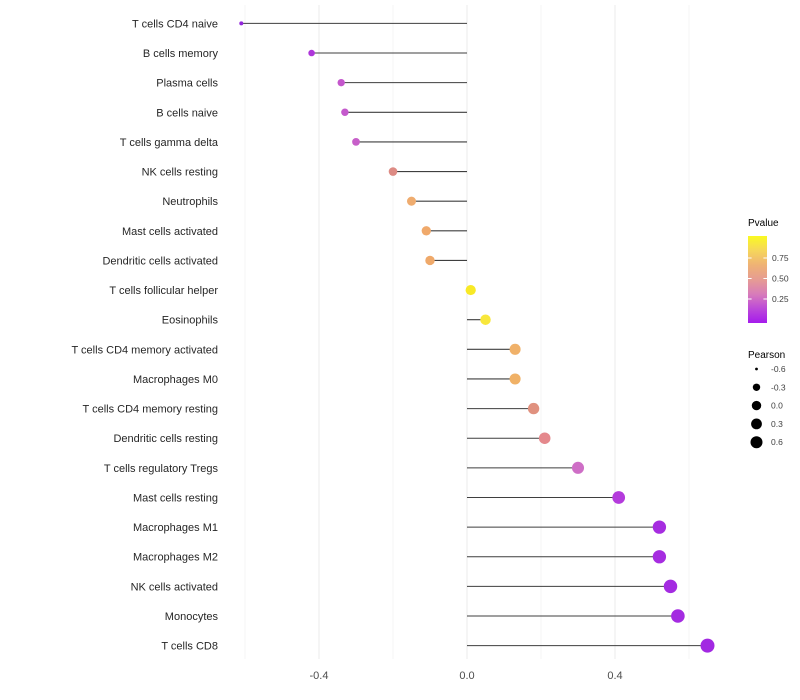 This screenshot has height=700, width=800. I want to click on pvalue-color-legend: Pvalue 0.75 0.50 0.25, so click(768, 270).